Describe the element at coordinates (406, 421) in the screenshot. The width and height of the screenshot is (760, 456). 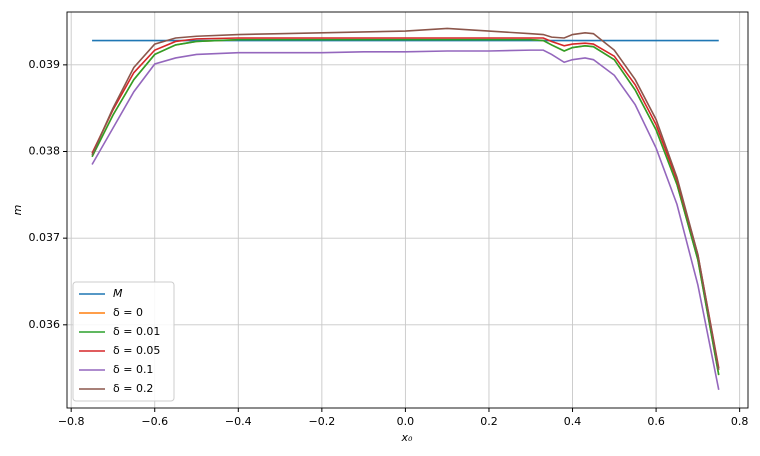
I see `x-tick-label: 0.0` at that location.